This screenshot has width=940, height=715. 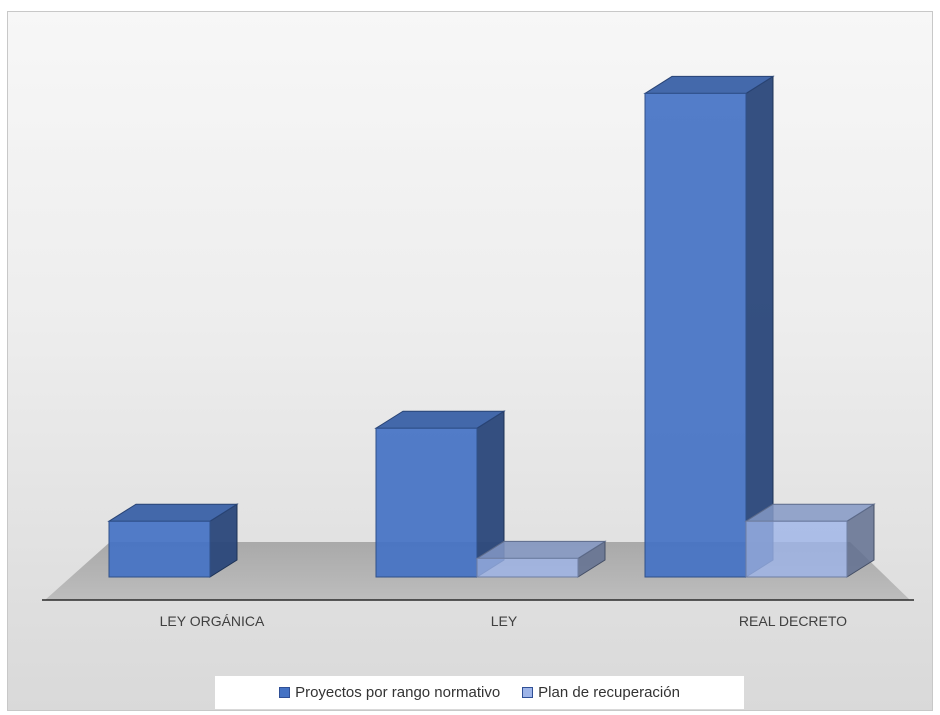 What do you see at coordinates (793, 621) in the screenshot?
I see `x-tick-label: REAL DECRETO` at bounding box center [793, 621].